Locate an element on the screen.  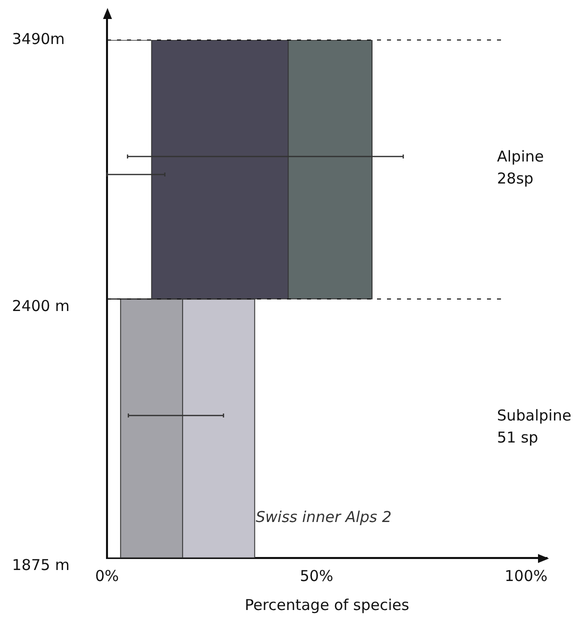
x-tick-label: 0% is located at coordinates (107, 575).